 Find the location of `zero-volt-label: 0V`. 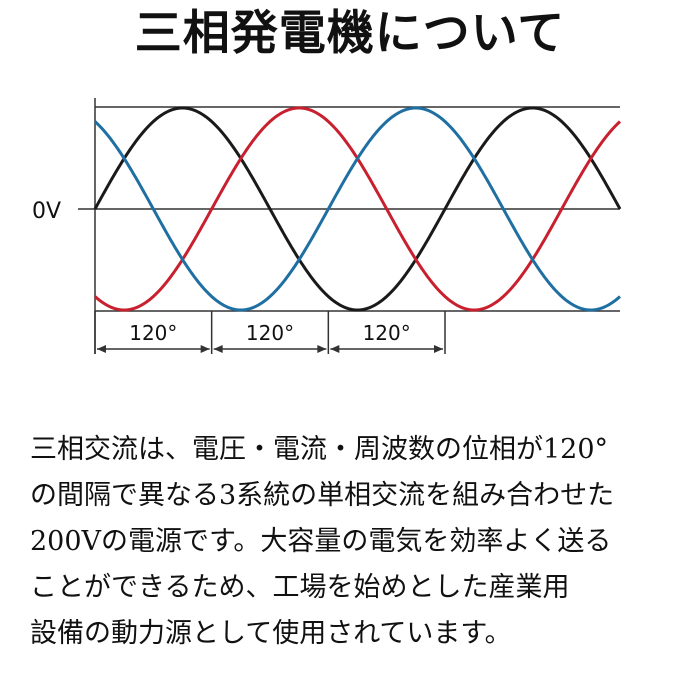

zero-volt-label: 0V is located at coordinates (46, 211).